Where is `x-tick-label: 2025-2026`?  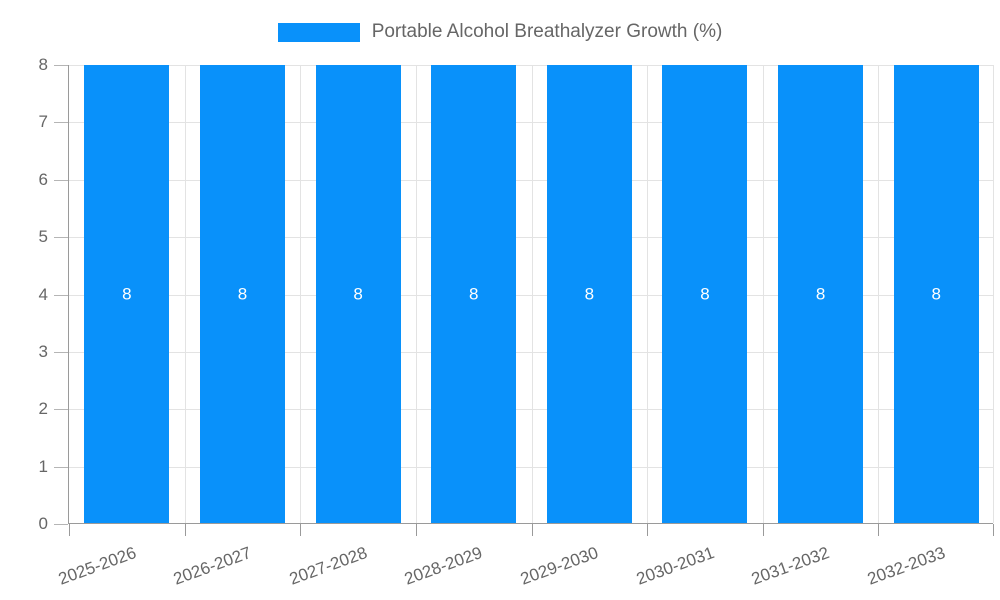
x-tick-label: 2025-2026 is located at coordinates (97, 566).